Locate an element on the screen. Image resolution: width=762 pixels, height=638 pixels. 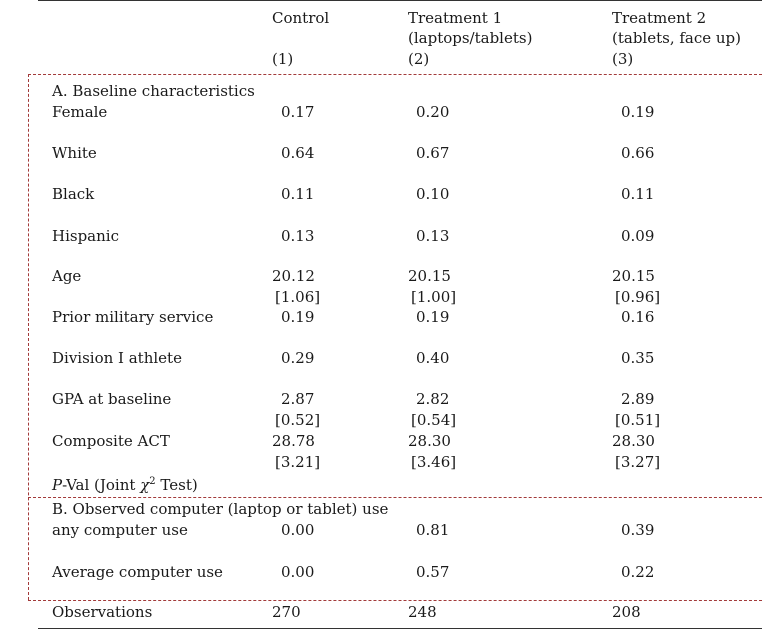
cell-control: 0.19 is located at coordinates (298, 317).